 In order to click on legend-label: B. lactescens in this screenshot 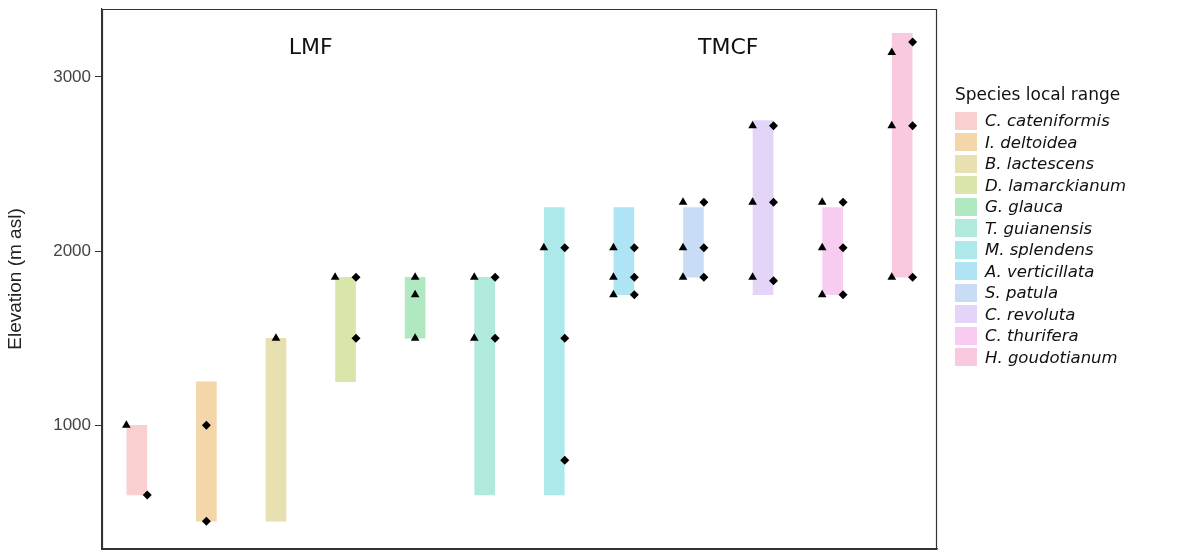, I will do `click(1040, 164)`.